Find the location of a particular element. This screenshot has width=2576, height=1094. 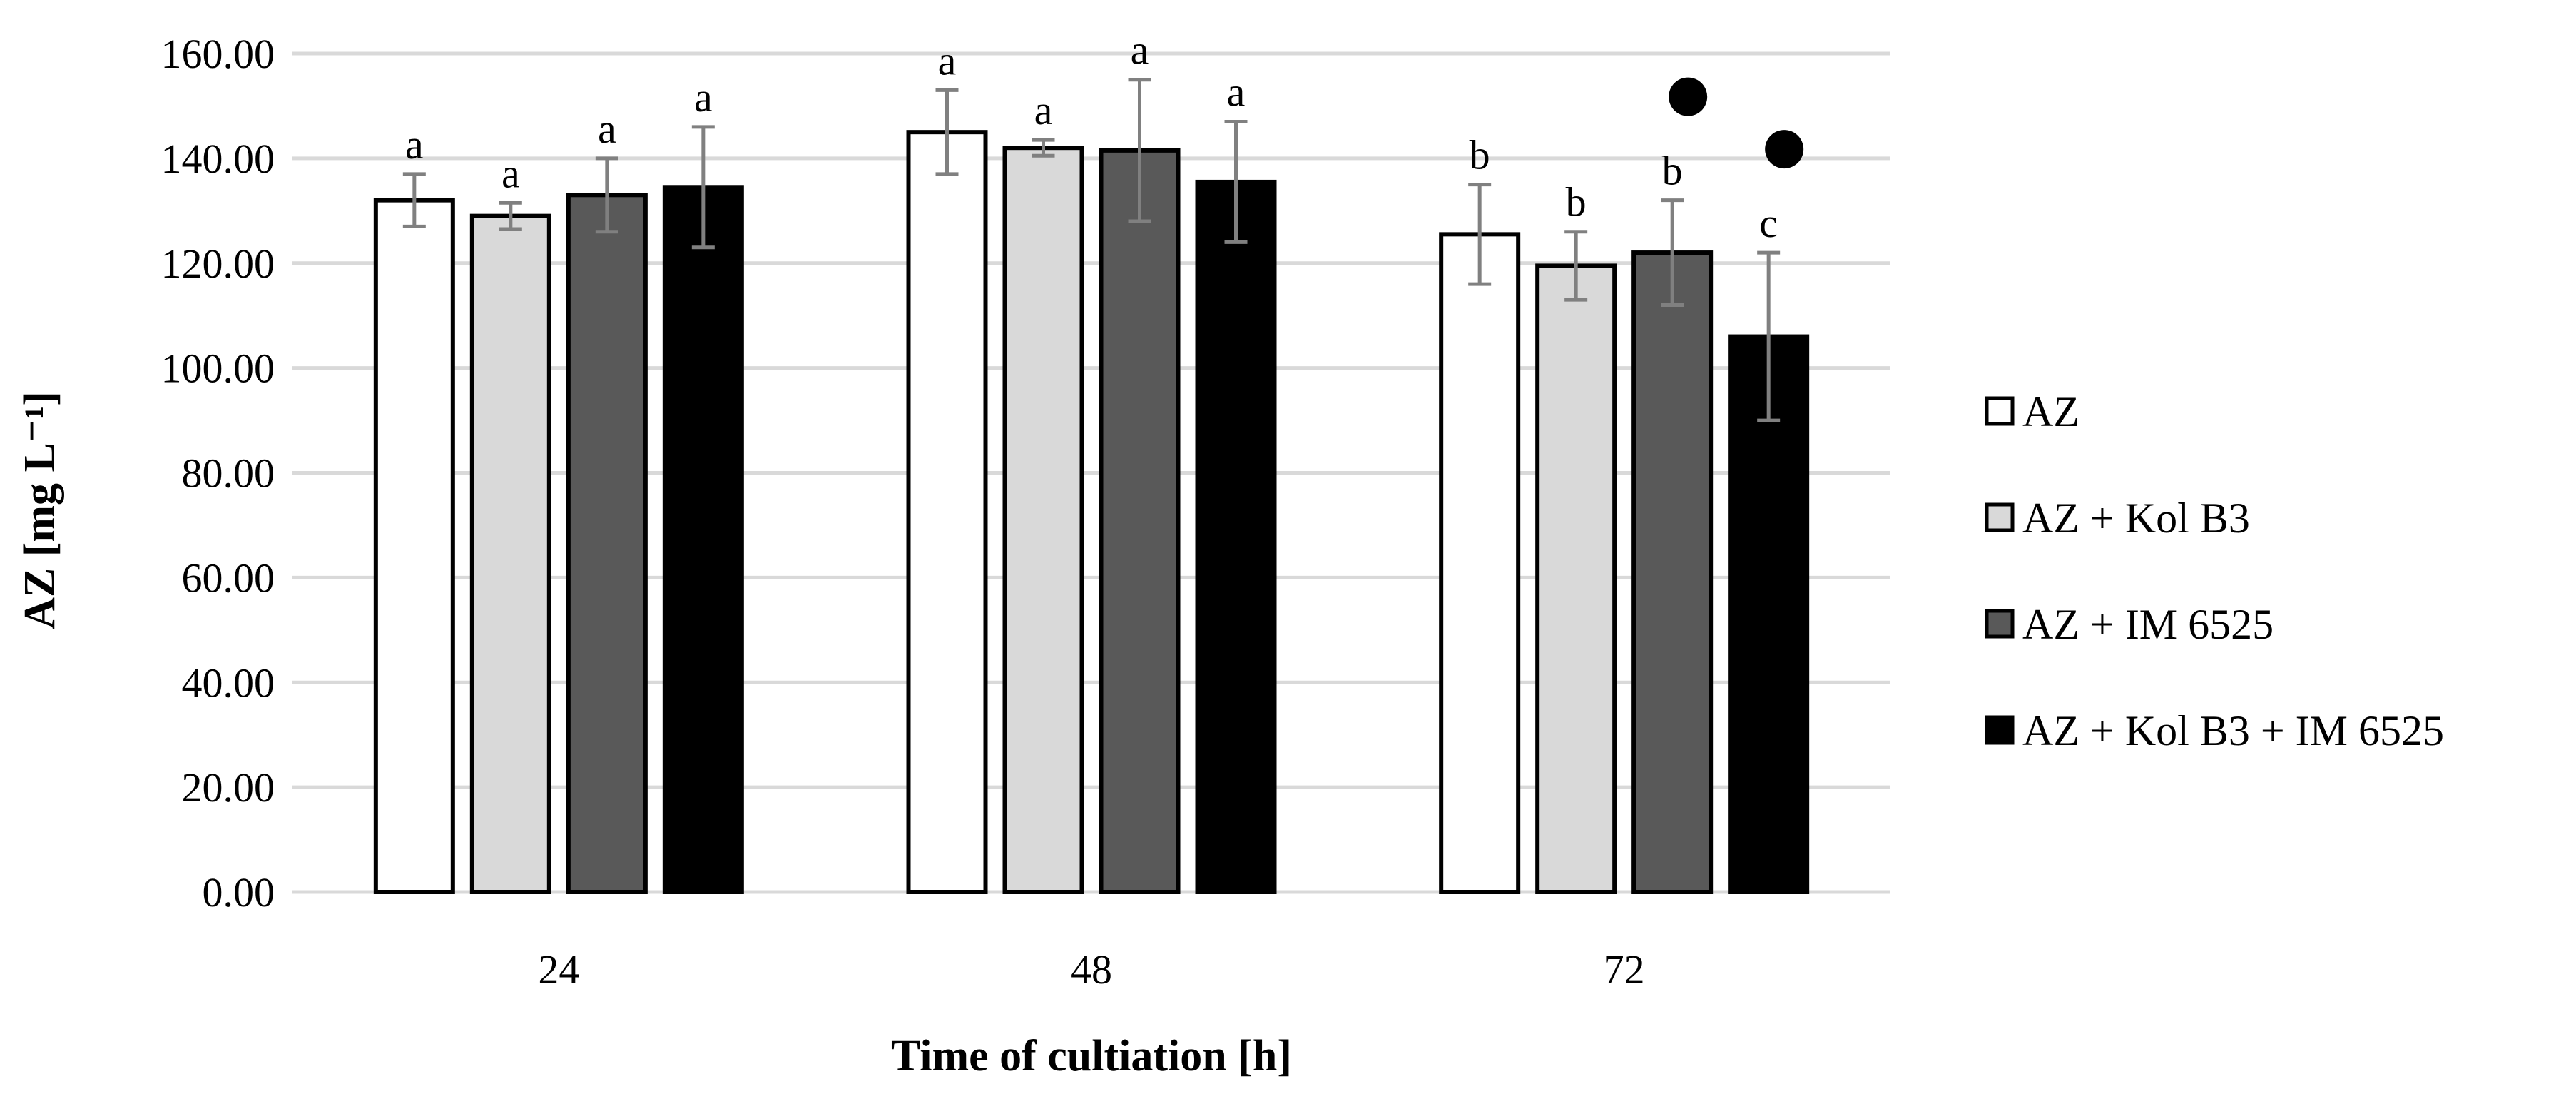

y-tick-label: 160.00 is located at coordinates (218, 54).